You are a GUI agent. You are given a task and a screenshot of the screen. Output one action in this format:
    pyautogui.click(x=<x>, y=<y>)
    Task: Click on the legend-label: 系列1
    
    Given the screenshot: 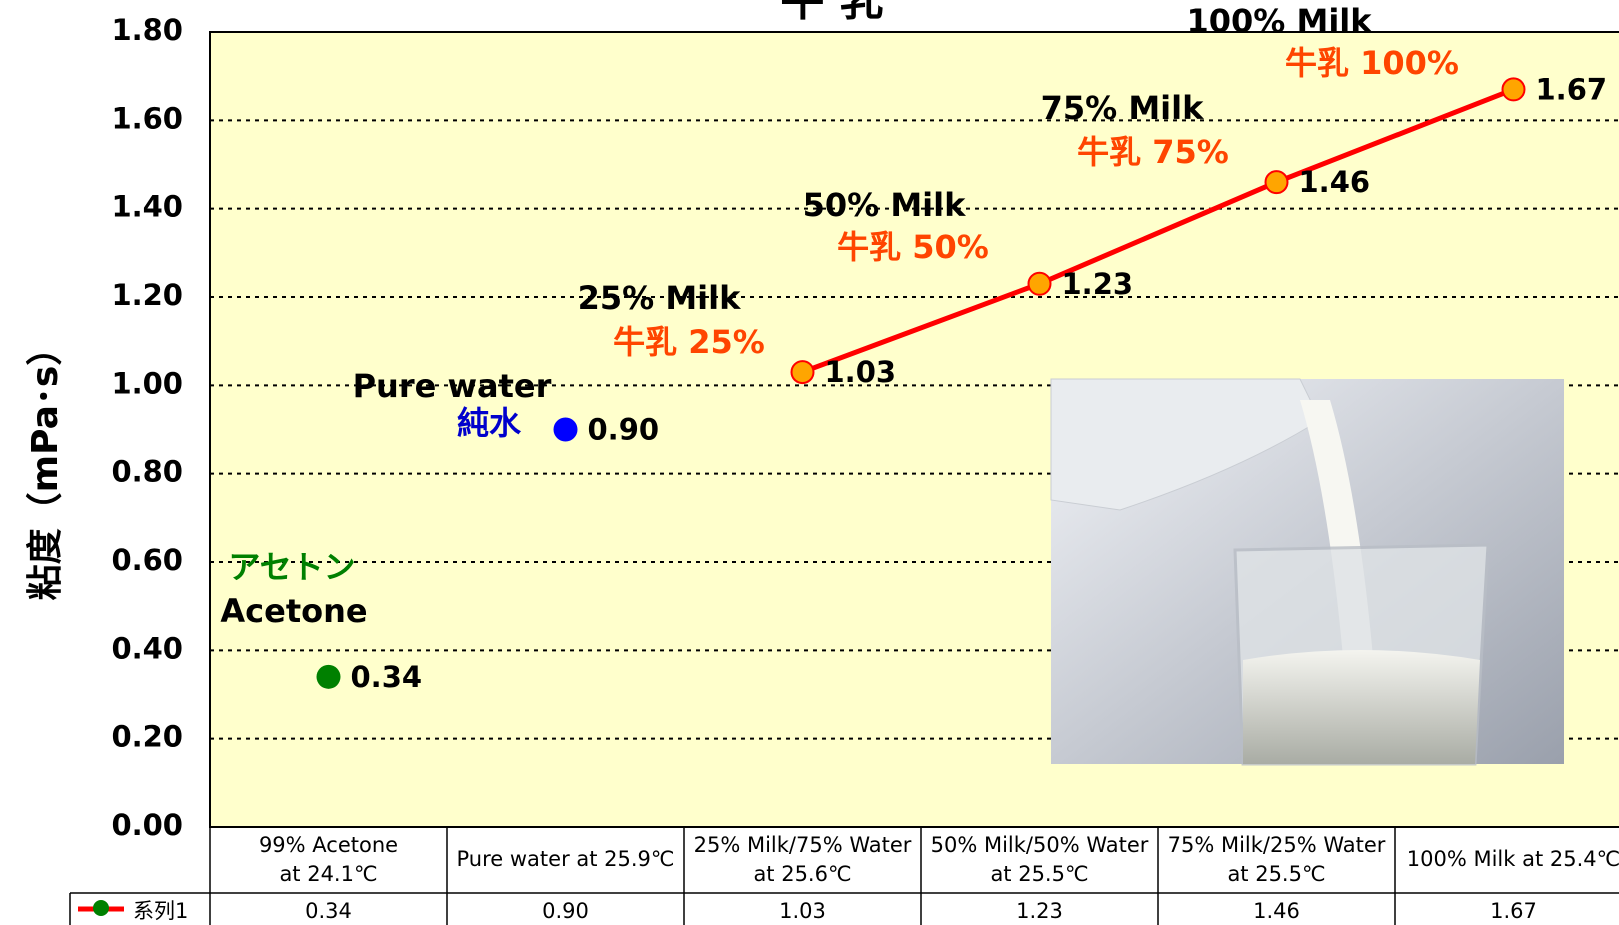 What is the action you would take?
    pyautogui.click(x=160, y=911)
    